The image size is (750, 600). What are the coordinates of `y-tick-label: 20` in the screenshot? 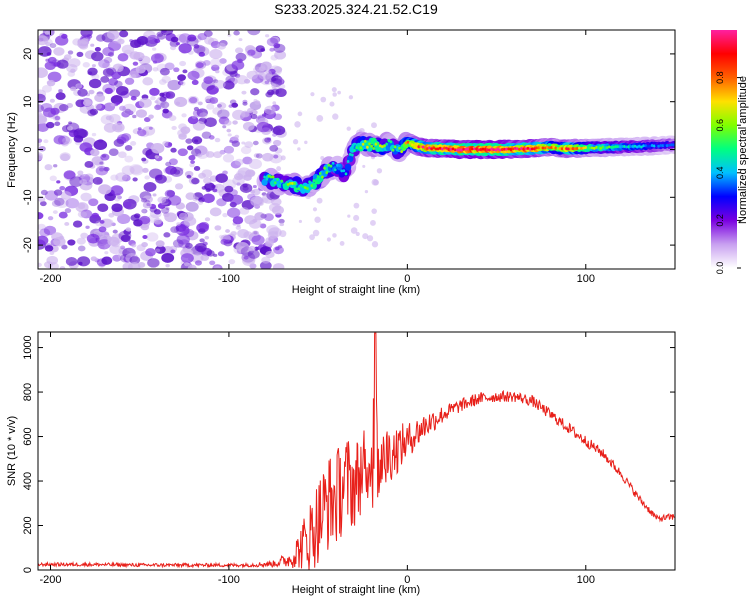 It's located at (28, 54).